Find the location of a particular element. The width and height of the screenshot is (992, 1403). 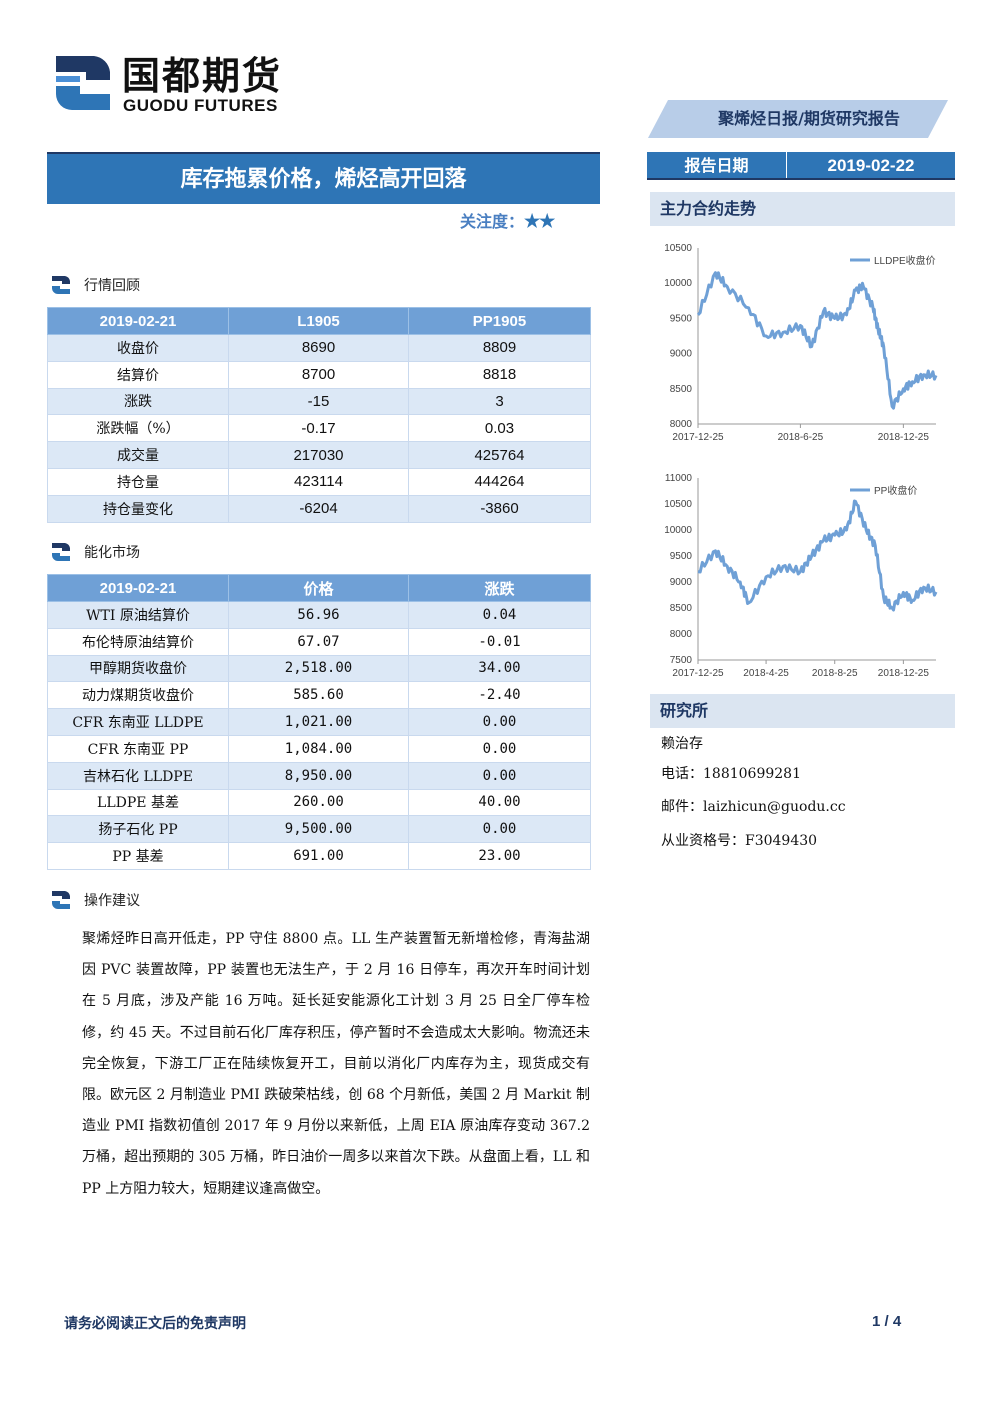

energy-market-title: 能化市场 is located at coordinates (112, 553).